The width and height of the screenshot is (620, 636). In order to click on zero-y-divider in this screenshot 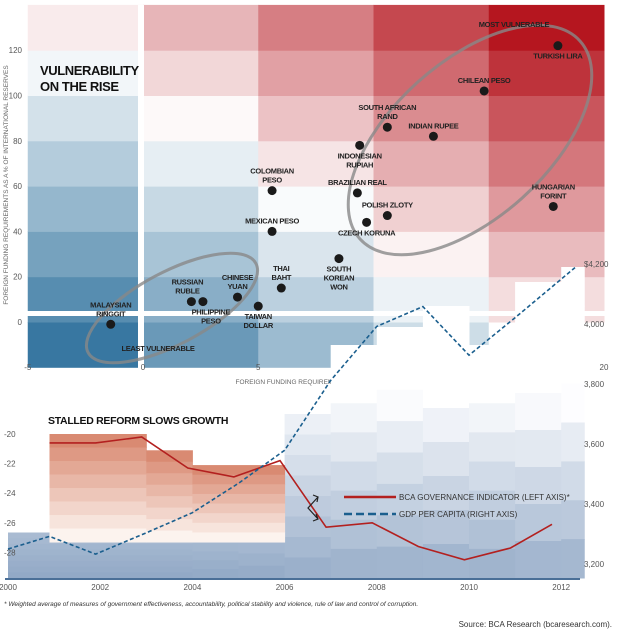, I will do `click(318, 313)`.